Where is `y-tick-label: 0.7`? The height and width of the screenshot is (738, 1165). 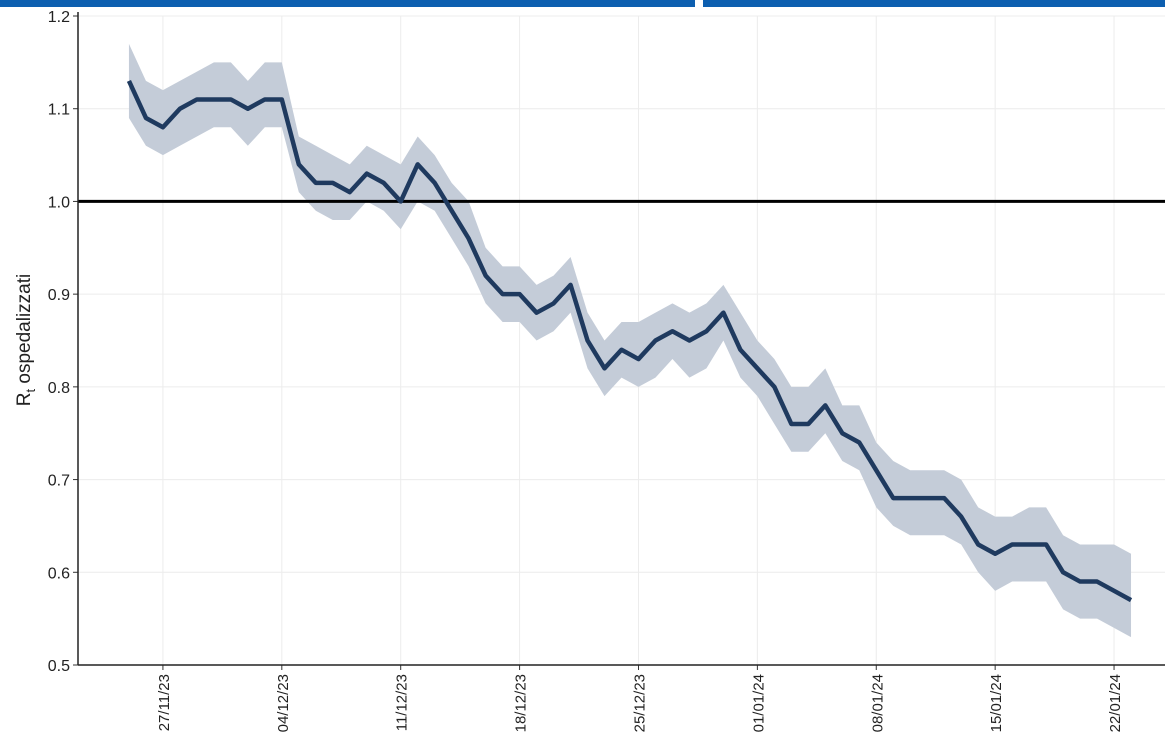
y-tick-label: 0.7 is located at coordinates (59, 481).